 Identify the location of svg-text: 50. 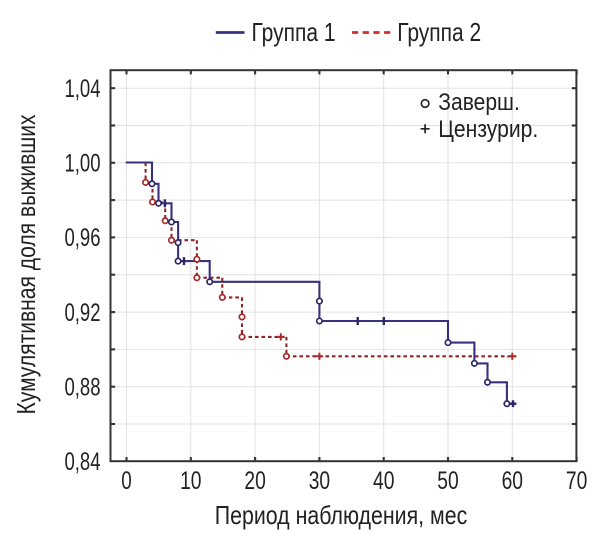
(447, 481).